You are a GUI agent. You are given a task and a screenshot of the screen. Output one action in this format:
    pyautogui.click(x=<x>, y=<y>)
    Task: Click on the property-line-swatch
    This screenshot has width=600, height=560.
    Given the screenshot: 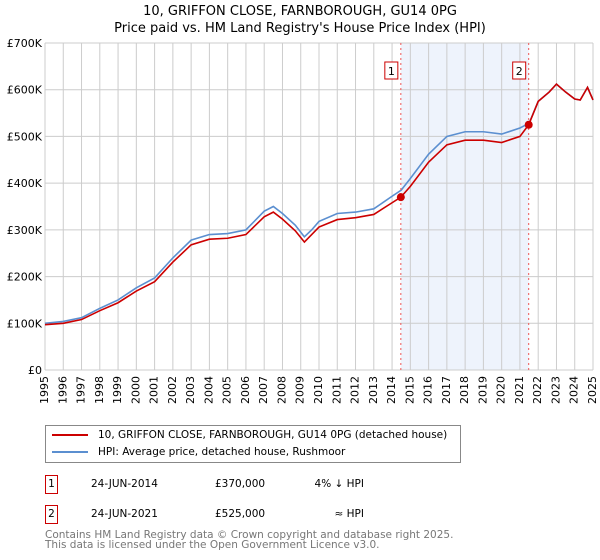 What is the action you would take?
    pyautogui.click(x=70, y=435)
    